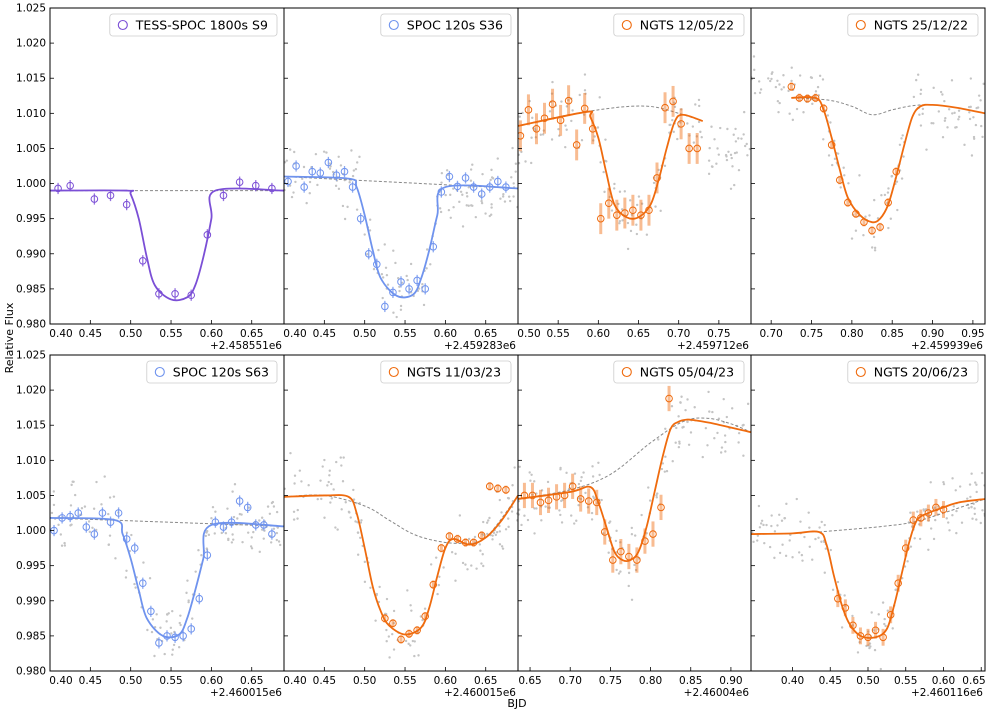 The width and height of the screenshot is (996, 713). I want to click on transit-model-line, so click(888, 160).